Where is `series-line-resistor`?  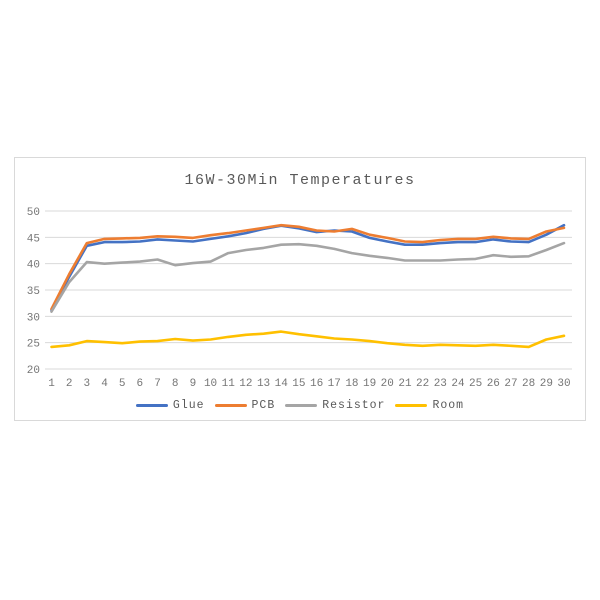
series-line-resistor is located at coordinates (308, 277).